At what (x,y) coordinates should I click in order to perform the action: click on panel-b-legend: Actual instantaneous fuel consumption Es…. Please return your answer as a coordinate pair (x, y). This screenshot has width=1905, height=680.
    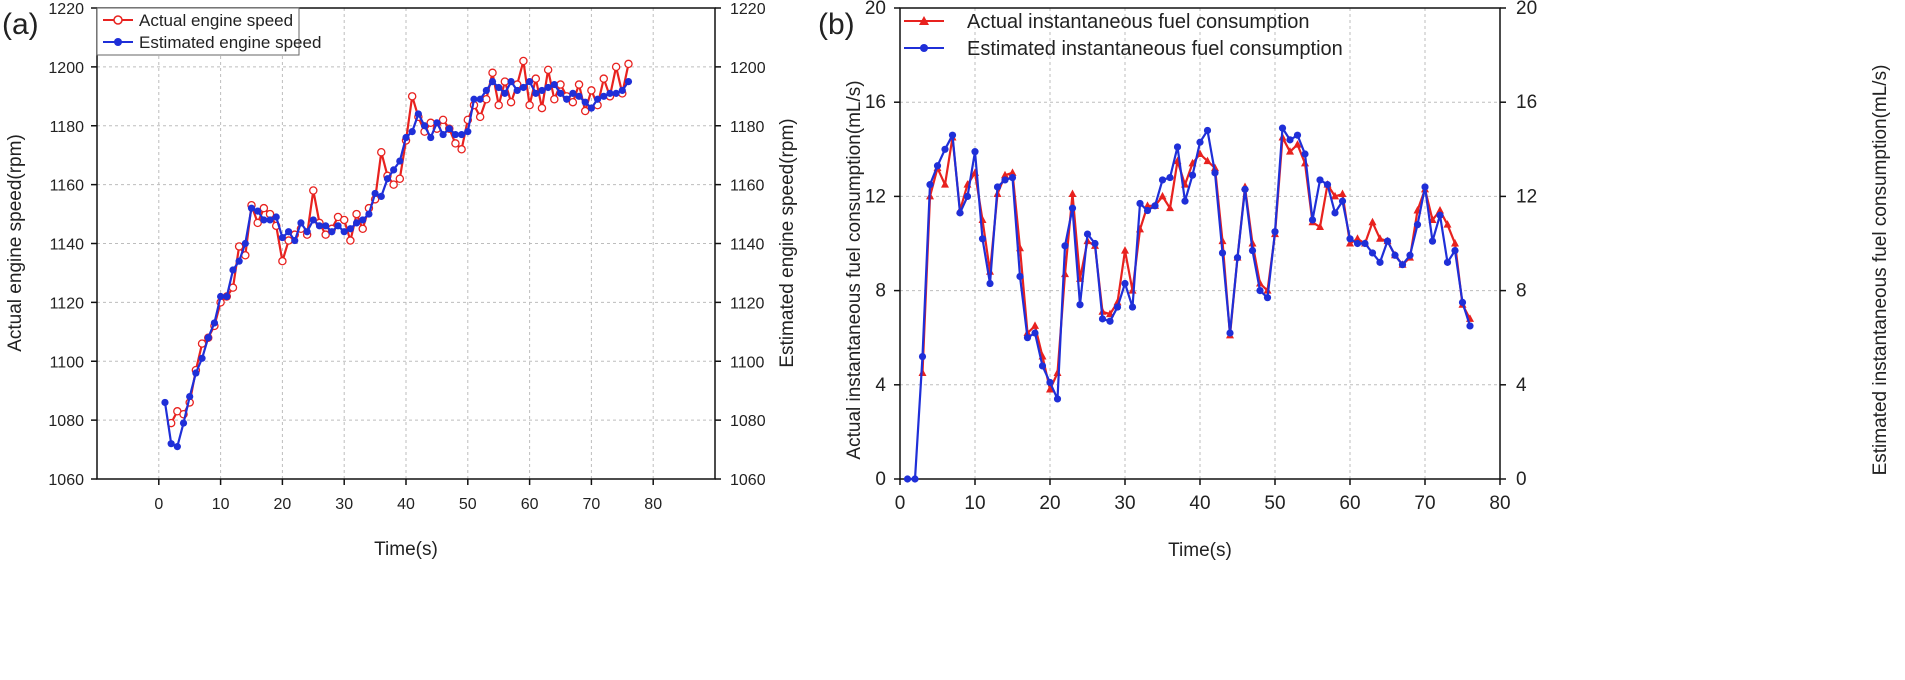
    Looking at the image, I should click on (1123, 35).